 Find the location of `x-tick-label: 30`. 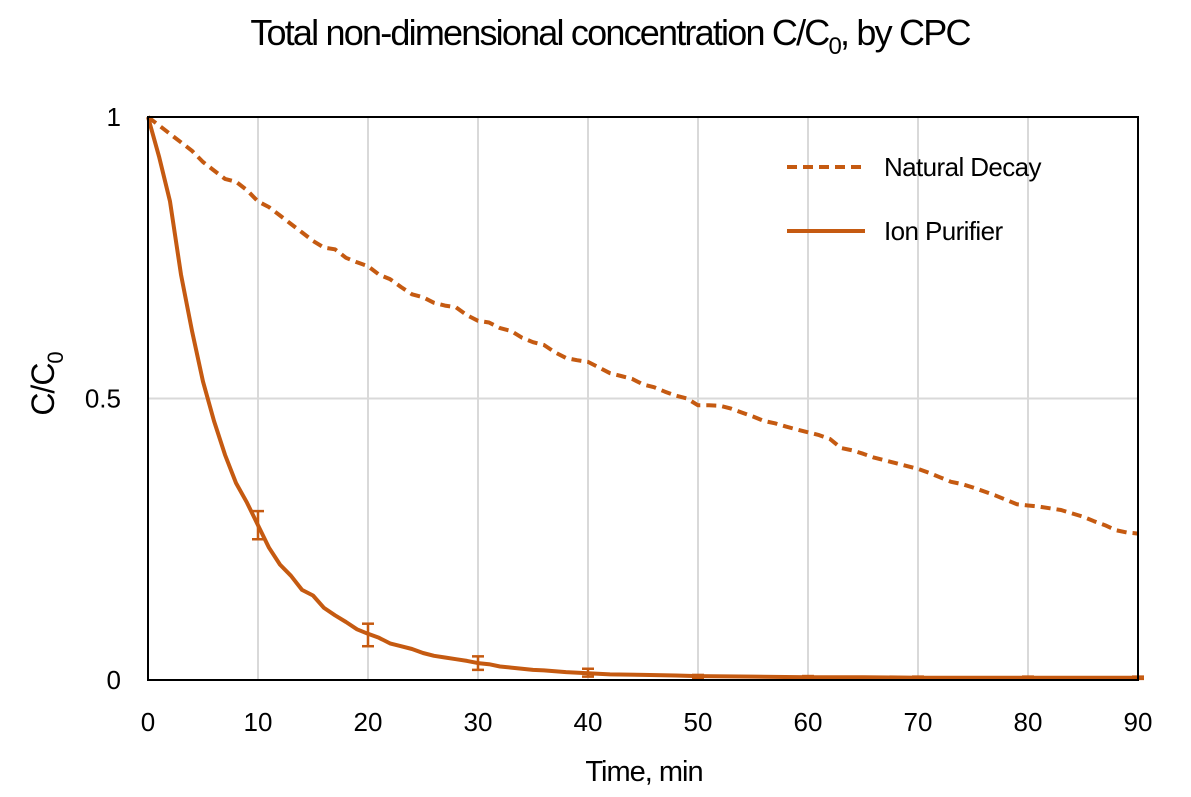

x-tick-label: 30 is located at coordinates (478, 722).